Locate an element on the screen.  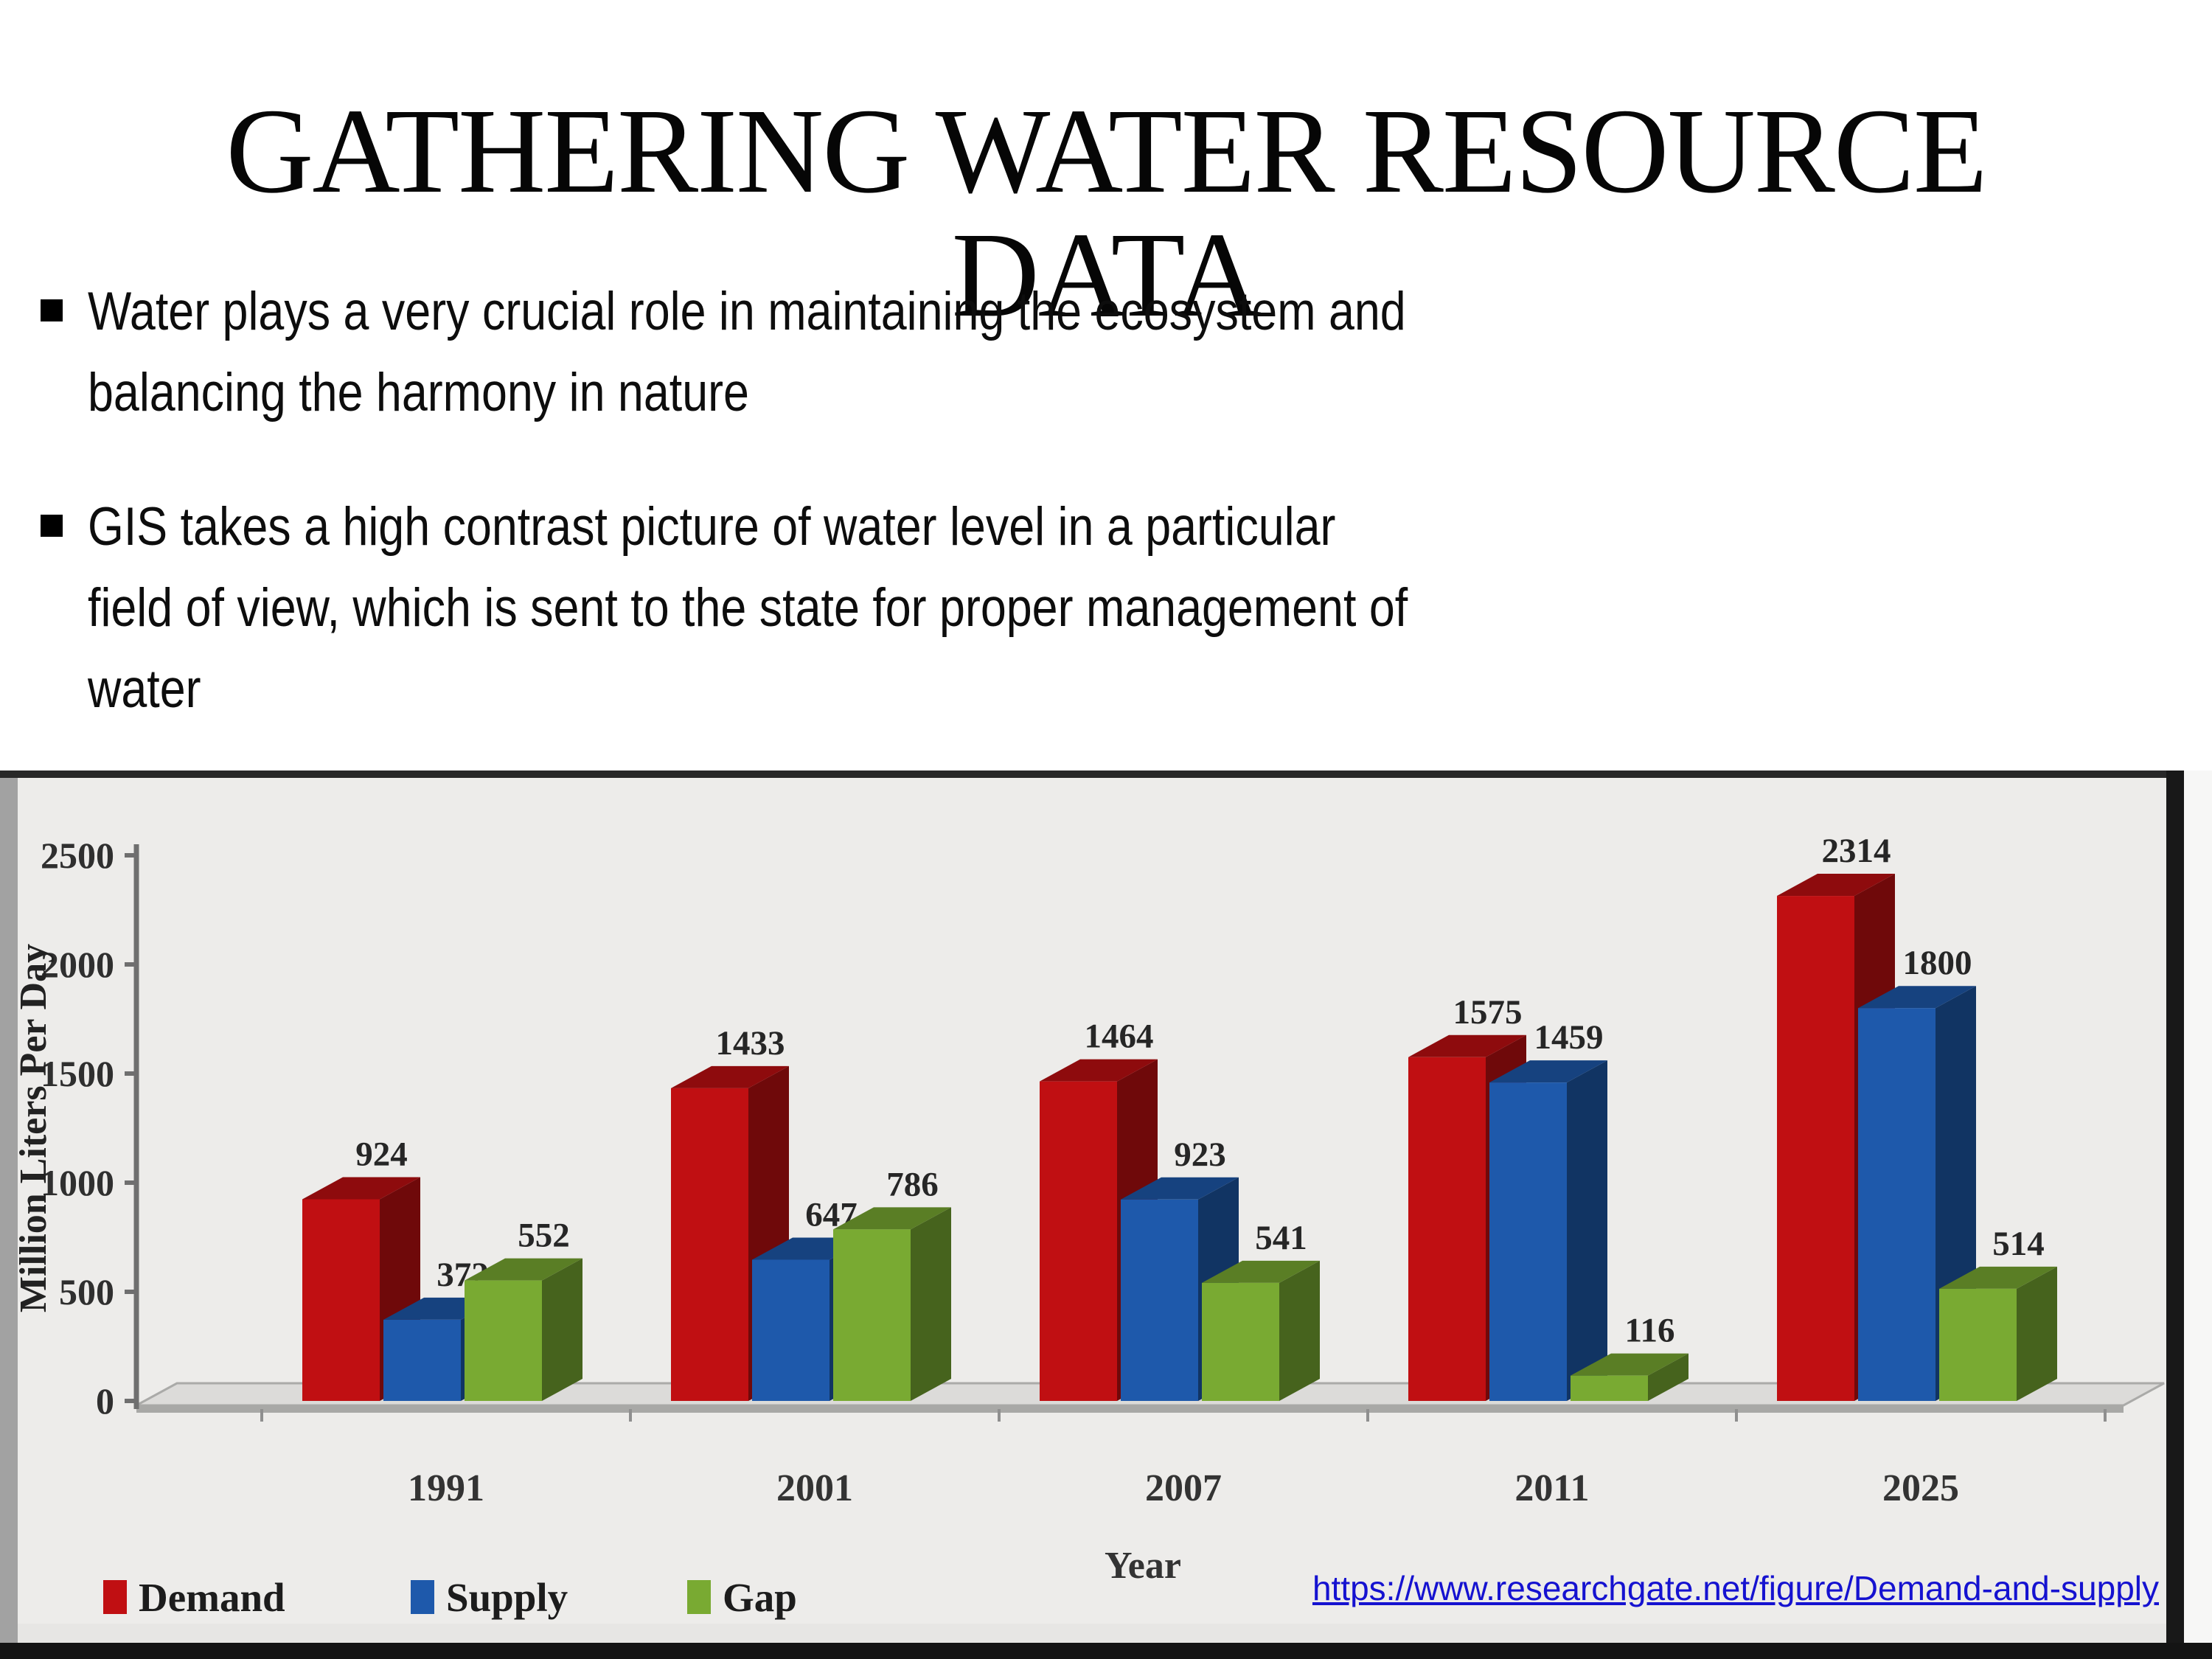
data-label: 552 is located at coordinates (544, 1236).